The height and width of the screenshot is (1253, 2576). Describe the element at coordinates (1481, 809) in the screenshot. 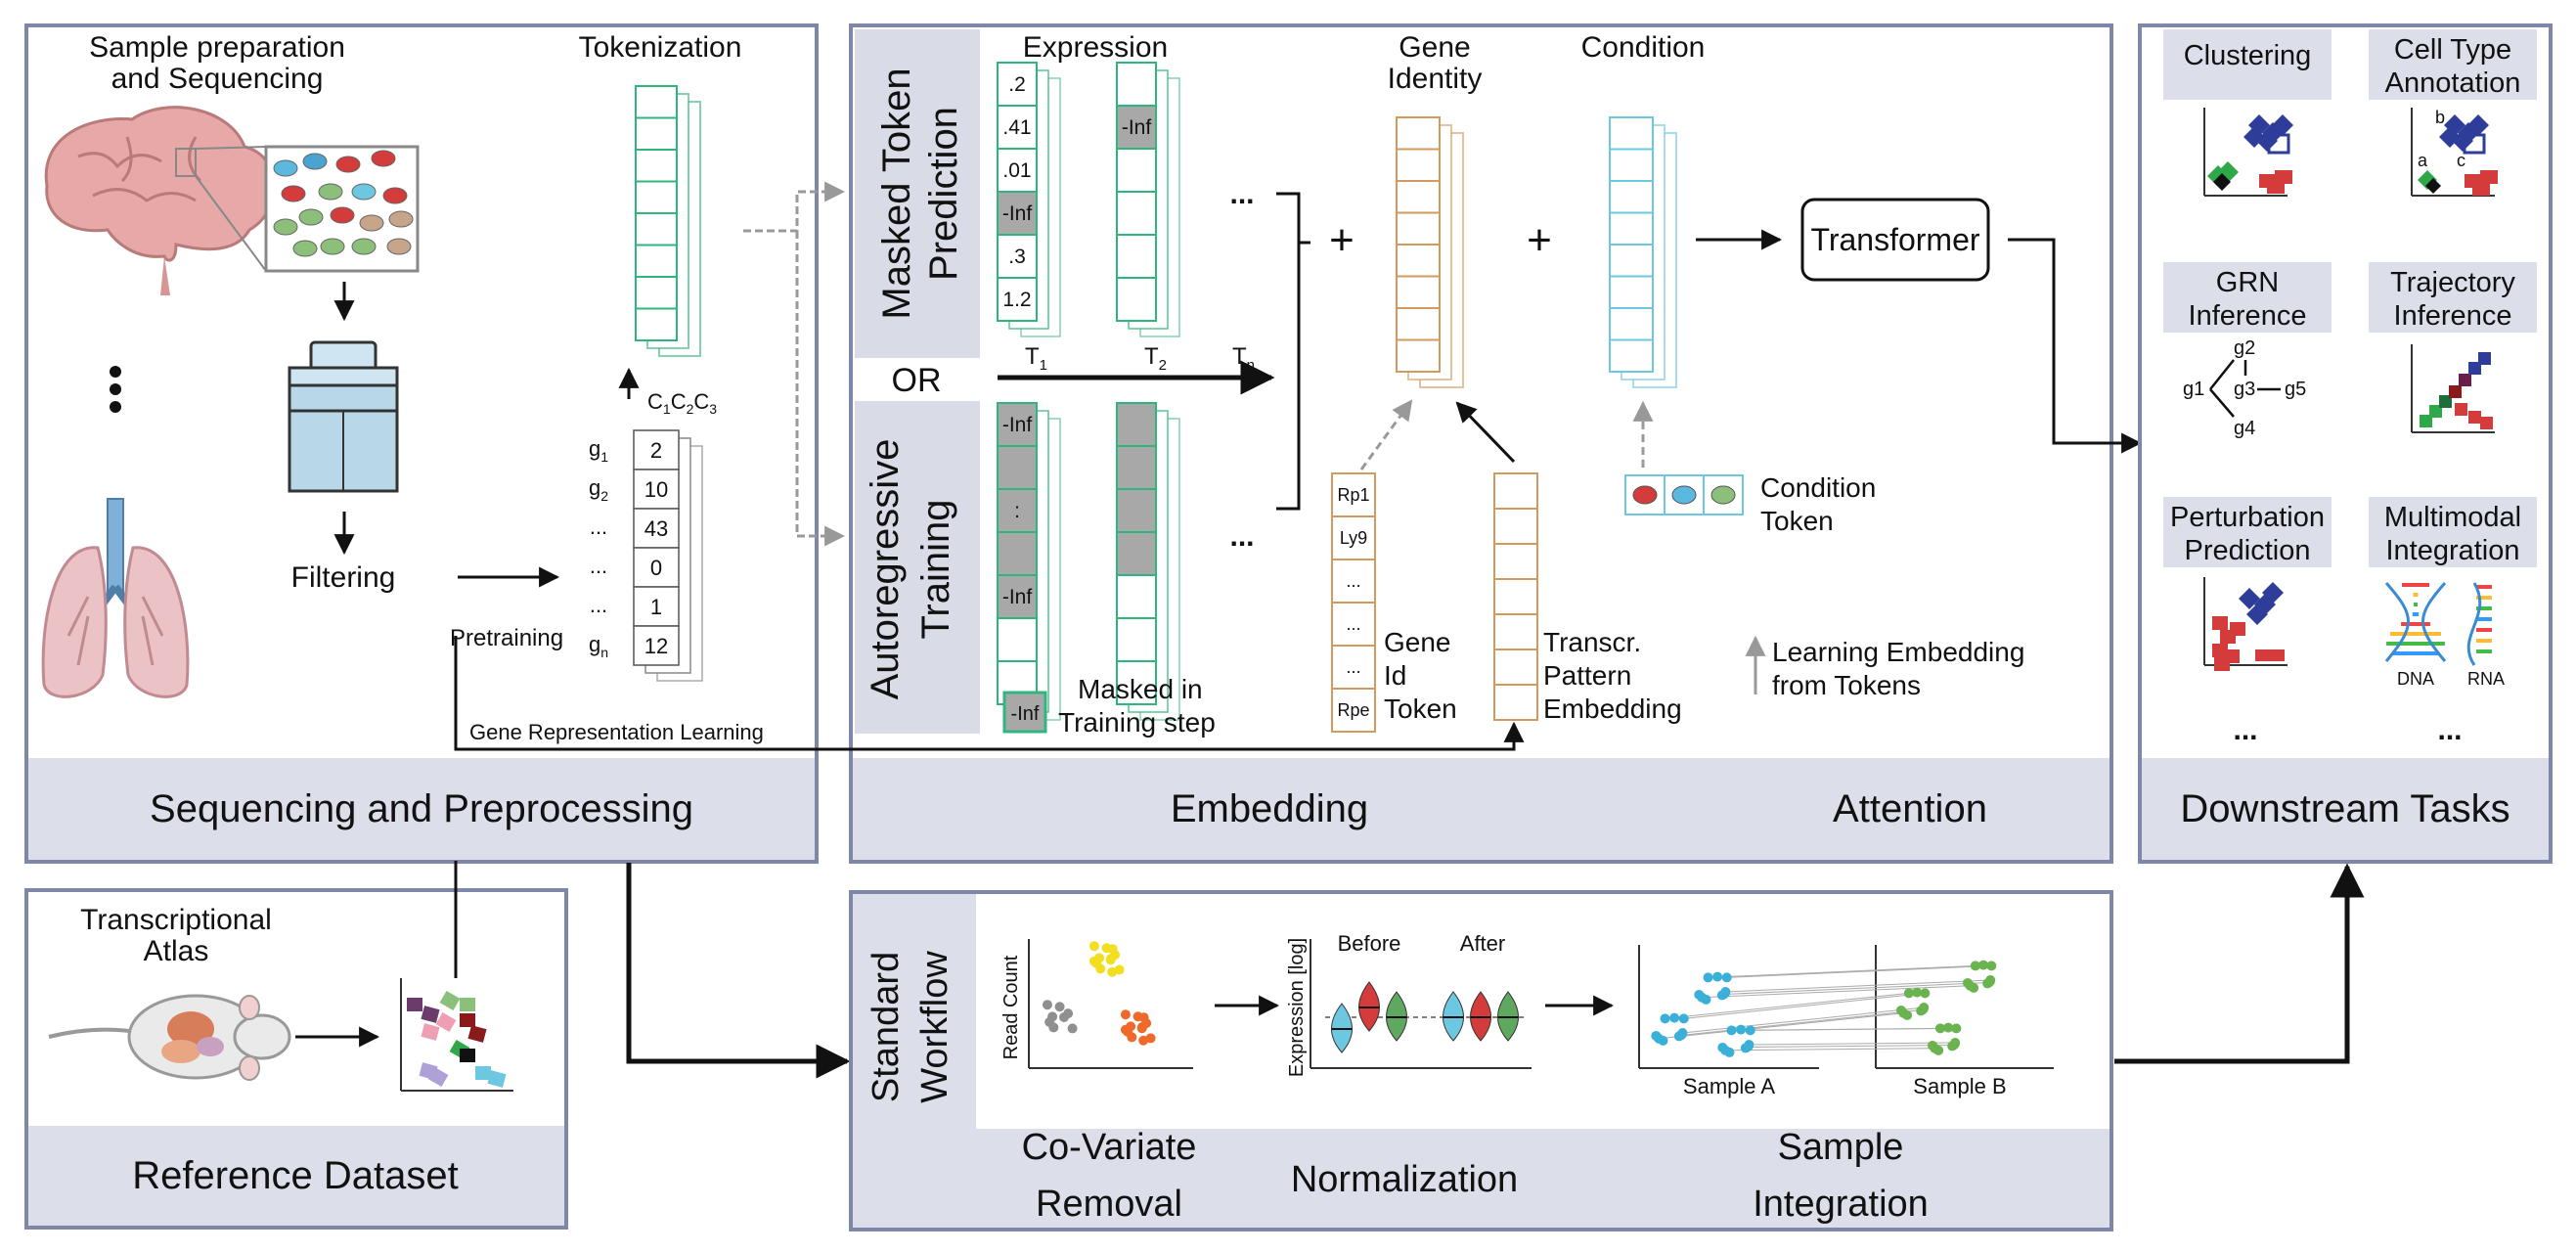

I see `embedding-footer` at that location.